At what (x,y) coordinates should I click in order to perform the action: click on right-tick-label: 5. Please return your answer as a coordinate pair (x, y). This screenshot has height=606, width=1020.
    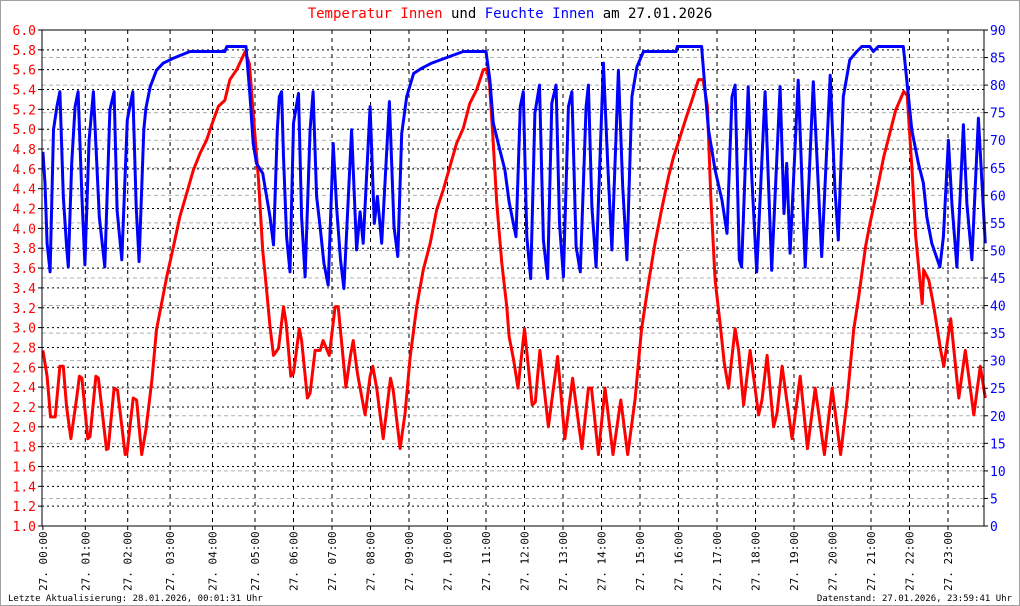
    Looking at the image, I should click on (994, 499).